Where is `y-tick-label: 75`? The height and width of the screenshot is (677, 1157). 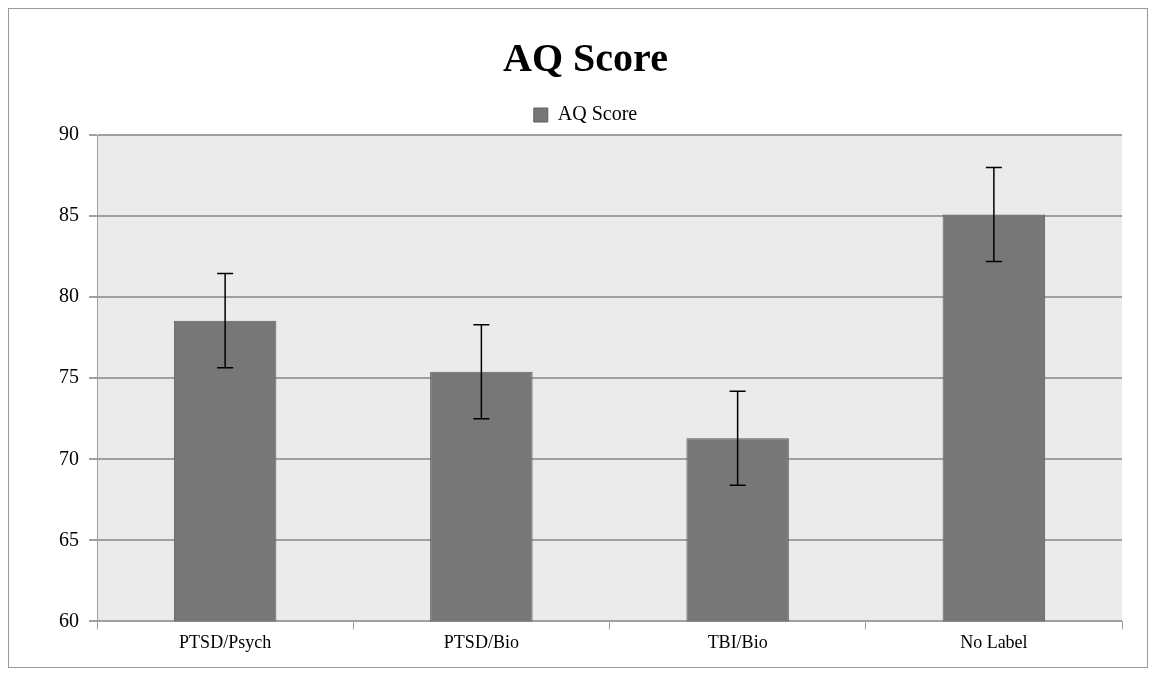
y-tick-label: 75 is located at coordinates (69, 376).